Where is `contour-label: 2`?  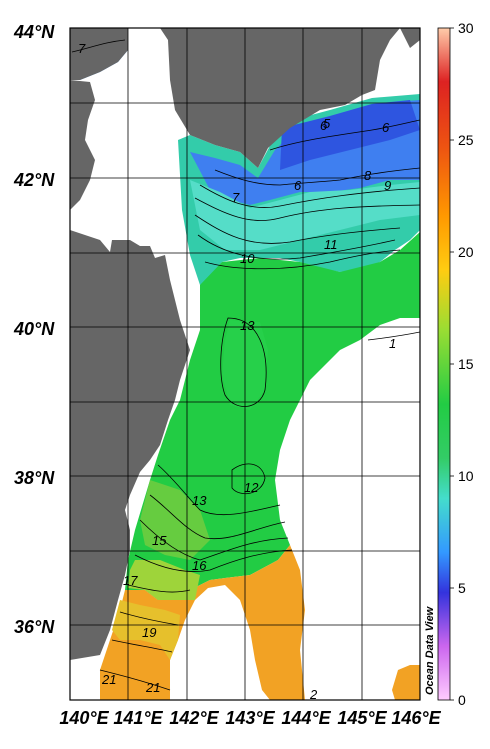 contour-label: 2 is located at coordinates (313, 694).